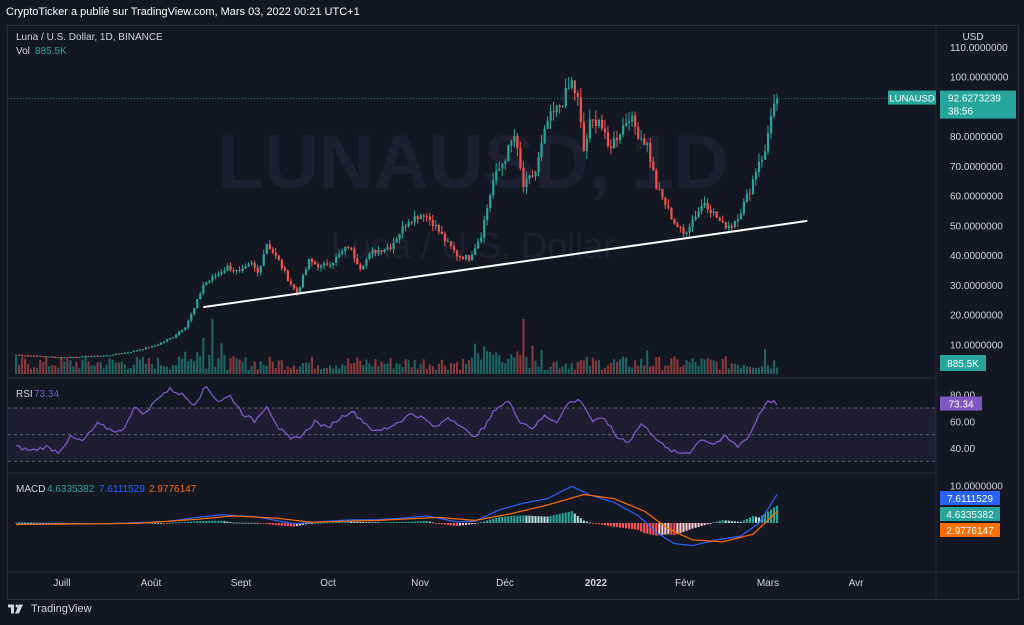  I want to click on macd-signal-value: 2.9776147, so click(173, 489).